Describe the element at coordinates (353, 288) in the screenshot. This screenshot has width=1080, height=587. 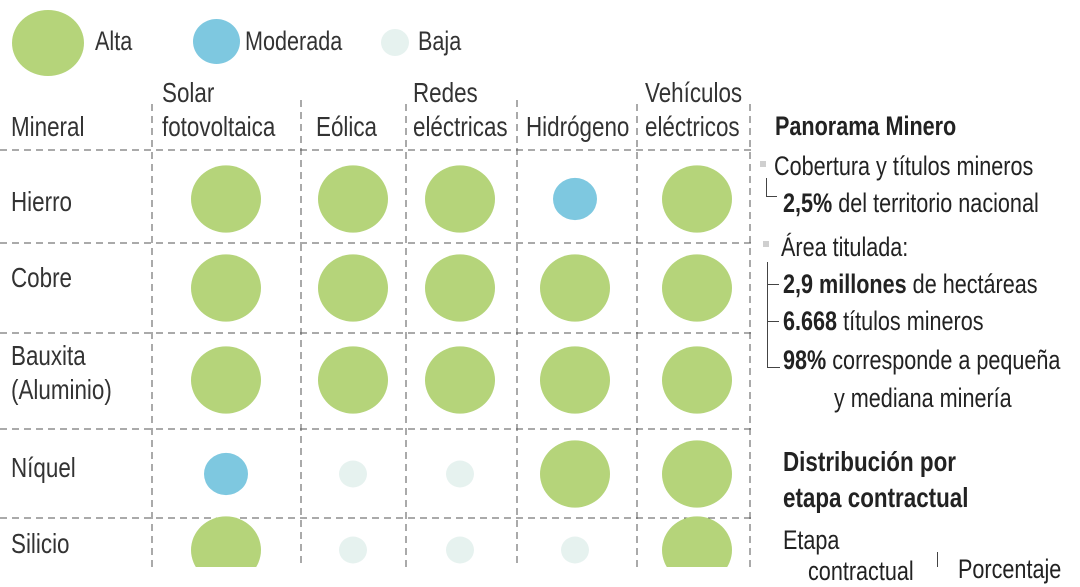
I see `bubble-cobre-2-alta` at that location.